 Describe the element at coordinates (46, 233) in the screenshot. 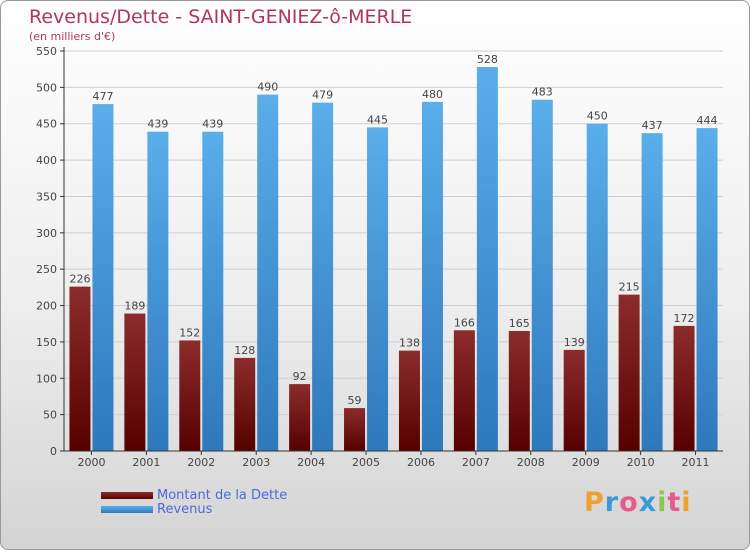

I see `y-tick-label: 300` at that location.